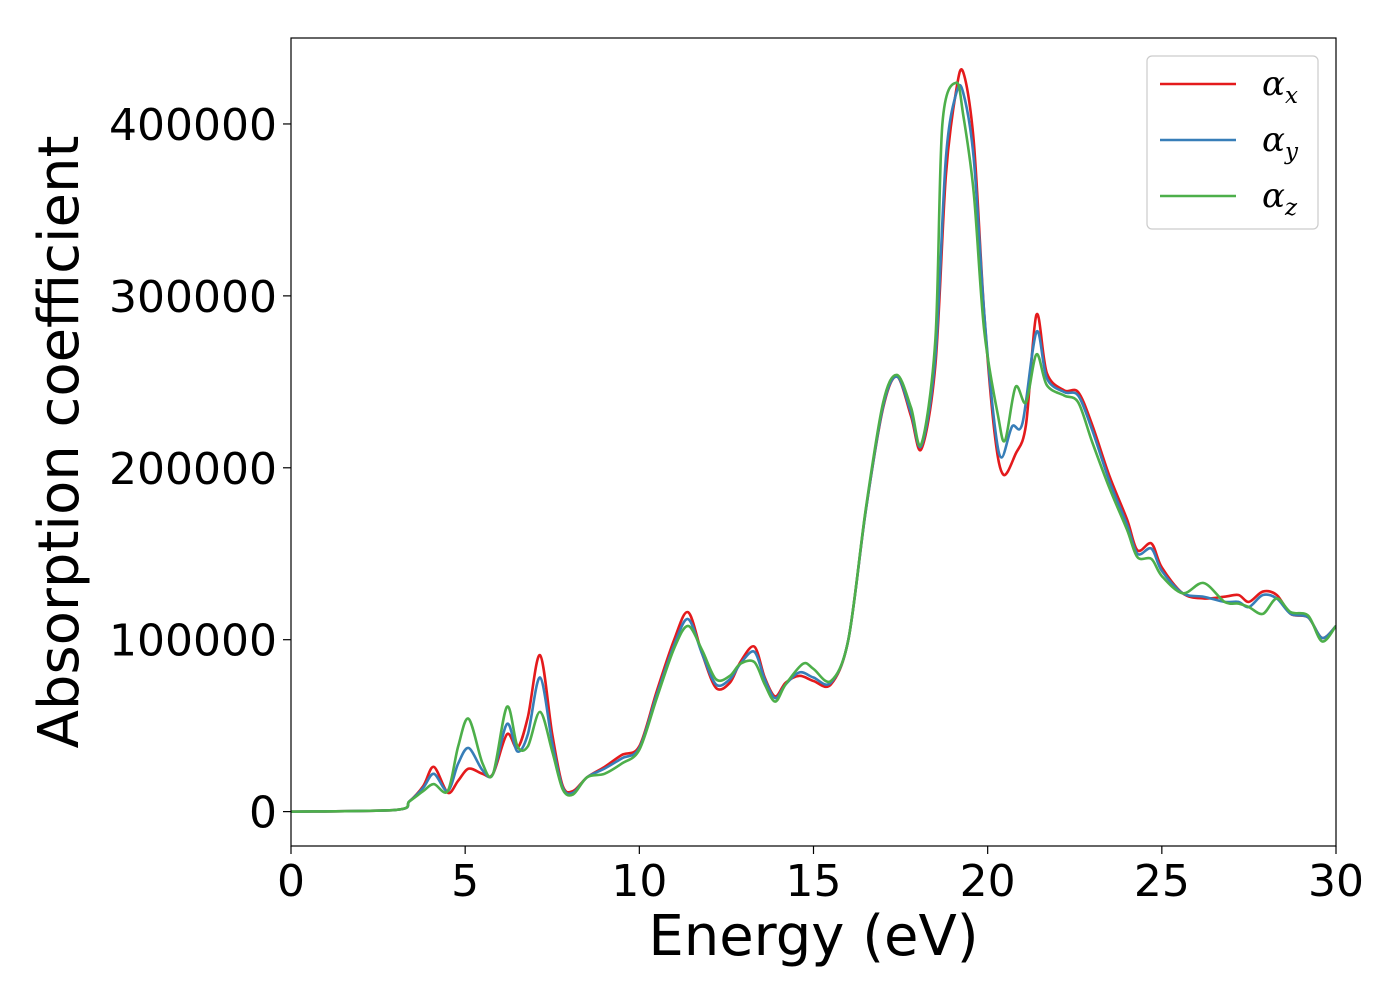 The image size is (1400, 1000). Describe the element at coordinates (639, 881) in the screenshot. I see `x-tick-label: 10` at that location.